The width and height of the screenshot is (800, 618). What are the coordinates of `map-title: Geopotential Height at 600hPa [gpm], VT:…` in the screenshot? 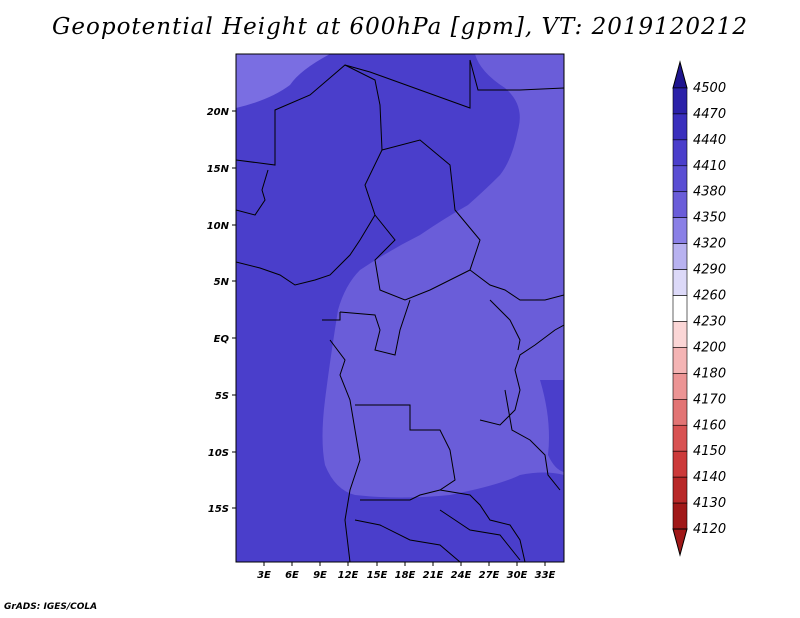 It's located at (400, 27).